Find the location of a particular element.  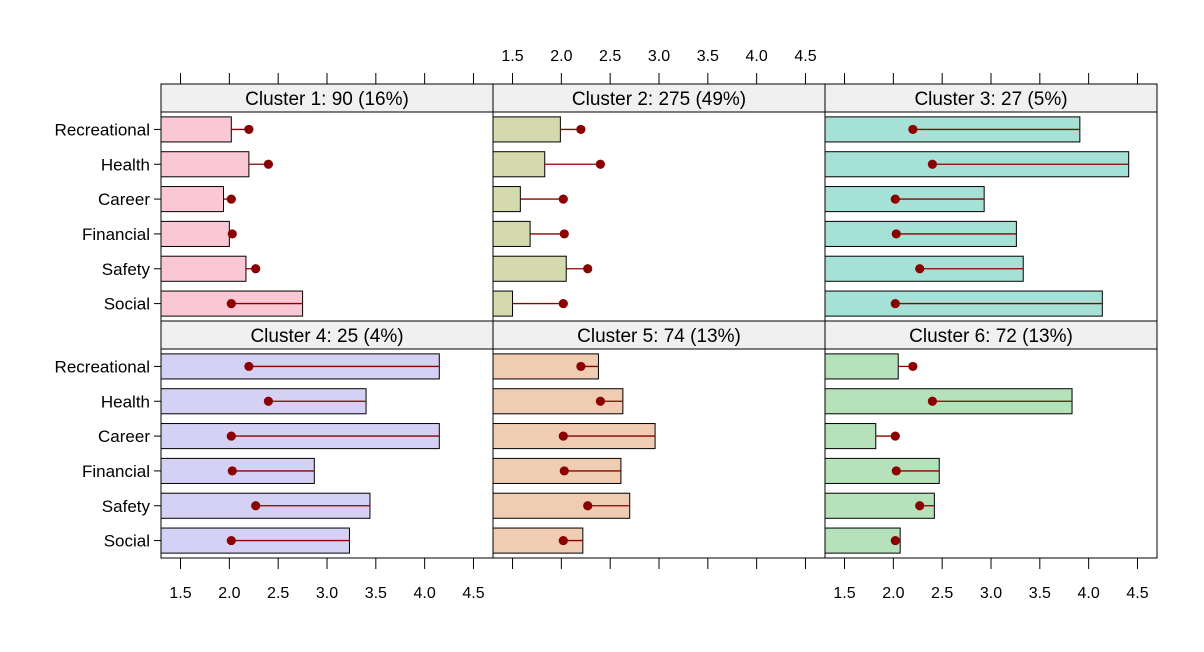

x-tick-label-top: 2.0 is located at coordinates (561, 56).